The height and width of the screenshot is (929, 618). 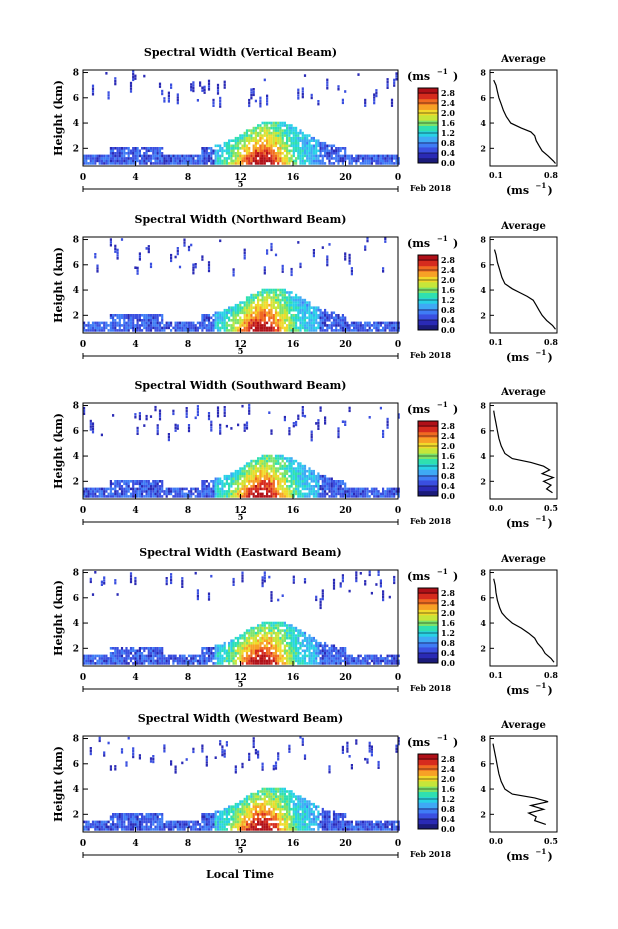 I want to click on average-y-tick-label: 8, so click(x=483, y=573).